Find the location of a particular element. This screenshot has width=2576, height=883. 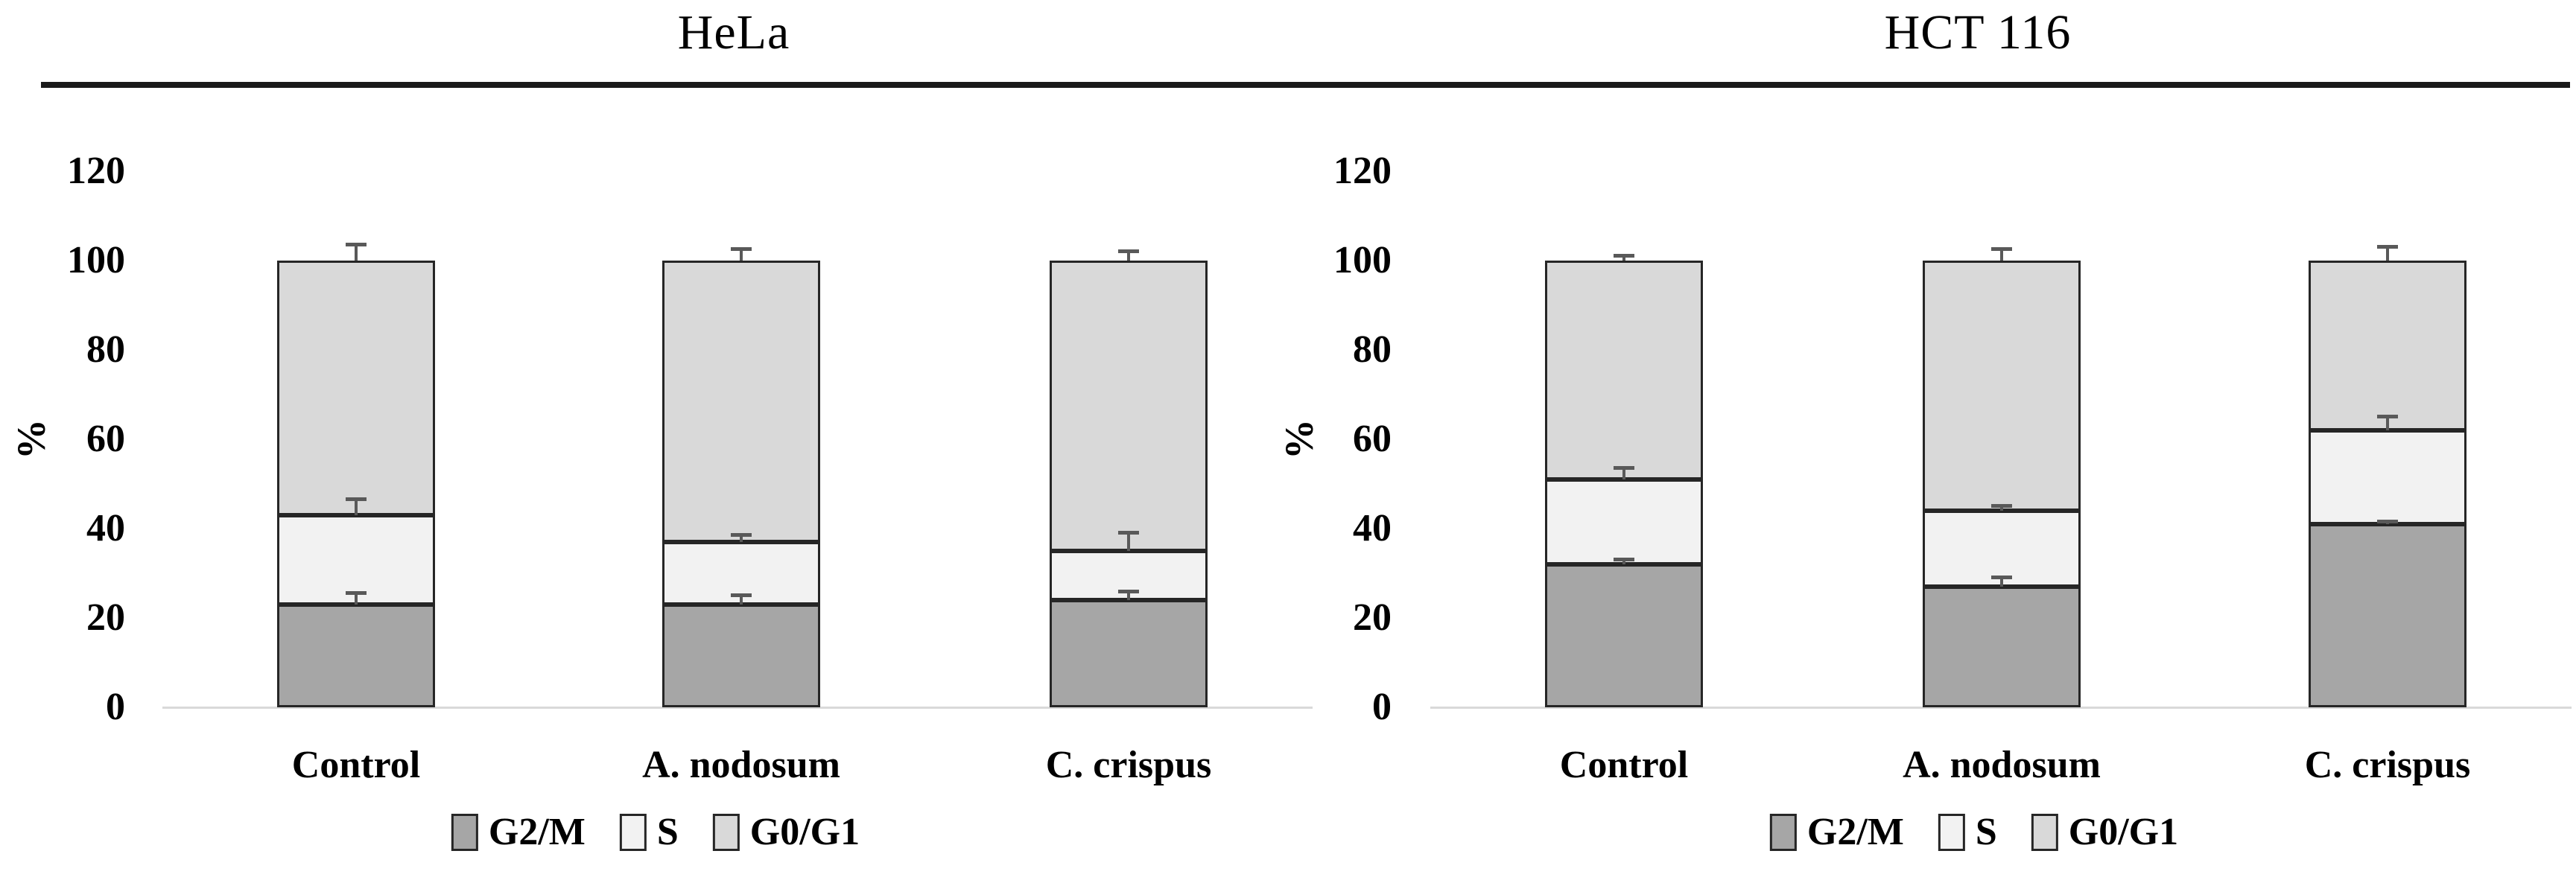

chart-title-hela: HeLa is located at coordinates (734, 32).